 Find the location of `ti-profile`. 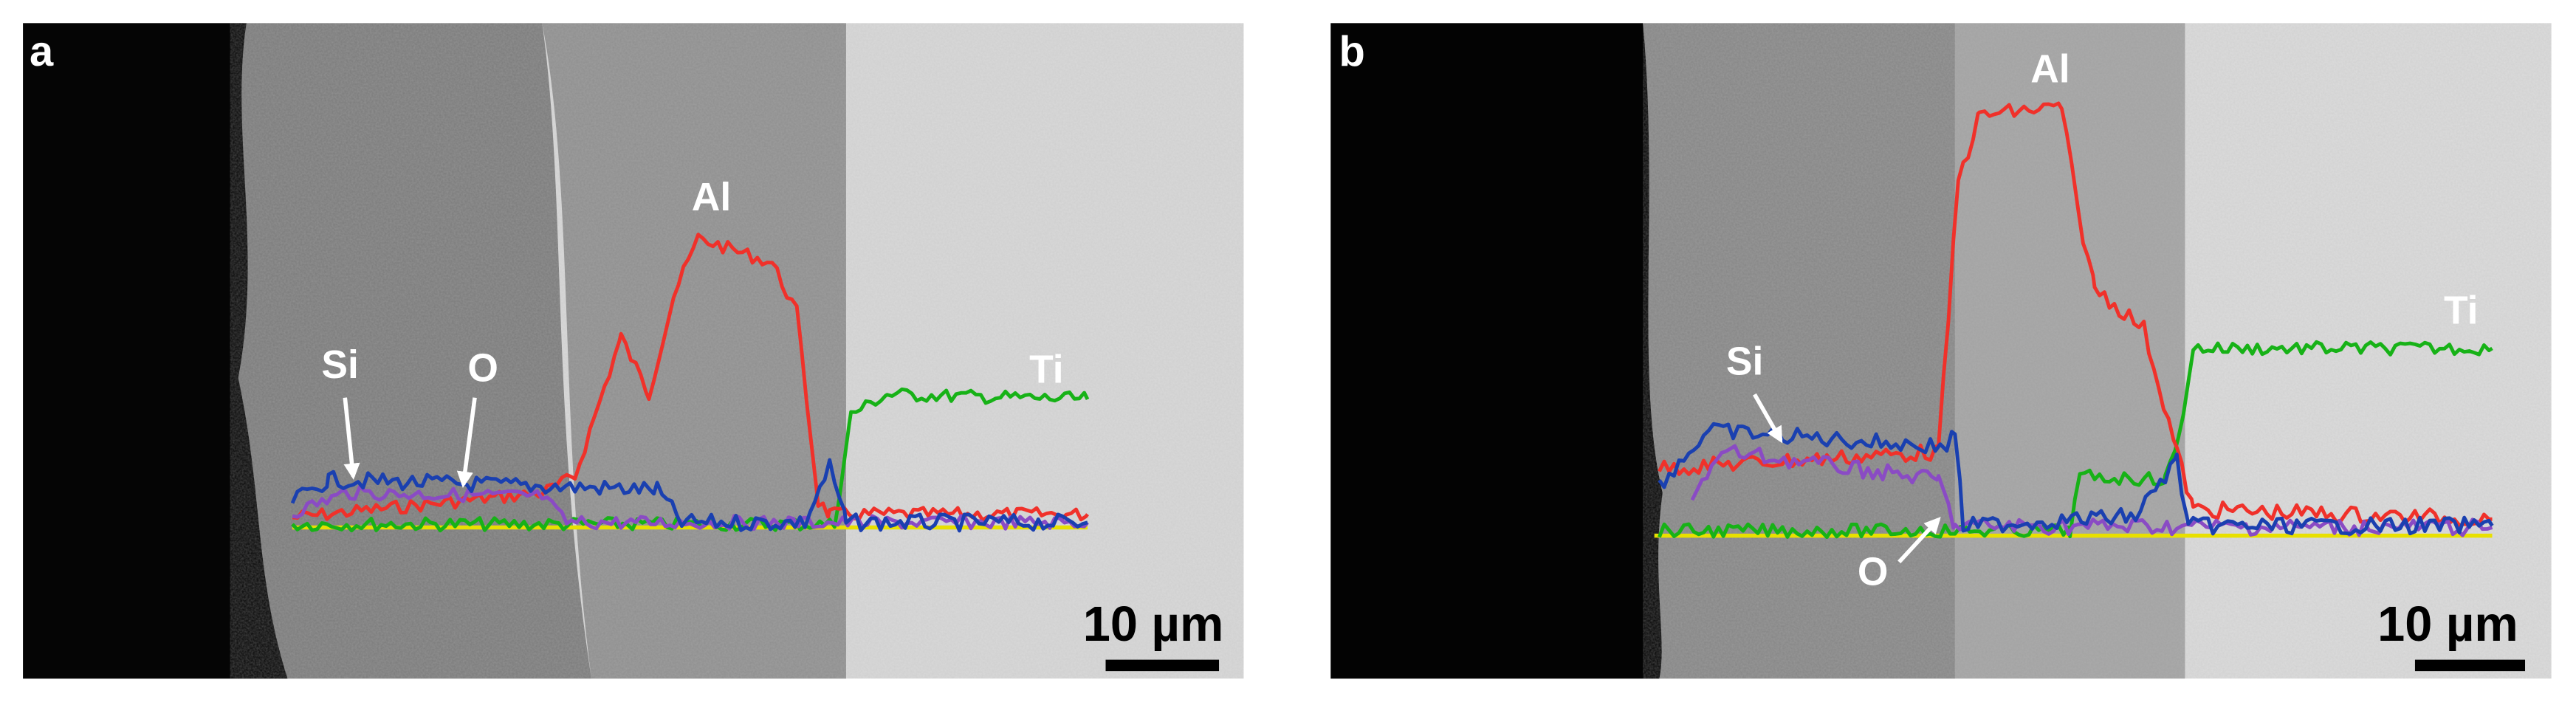

ti-profile is located at coordinates (2075, 440).